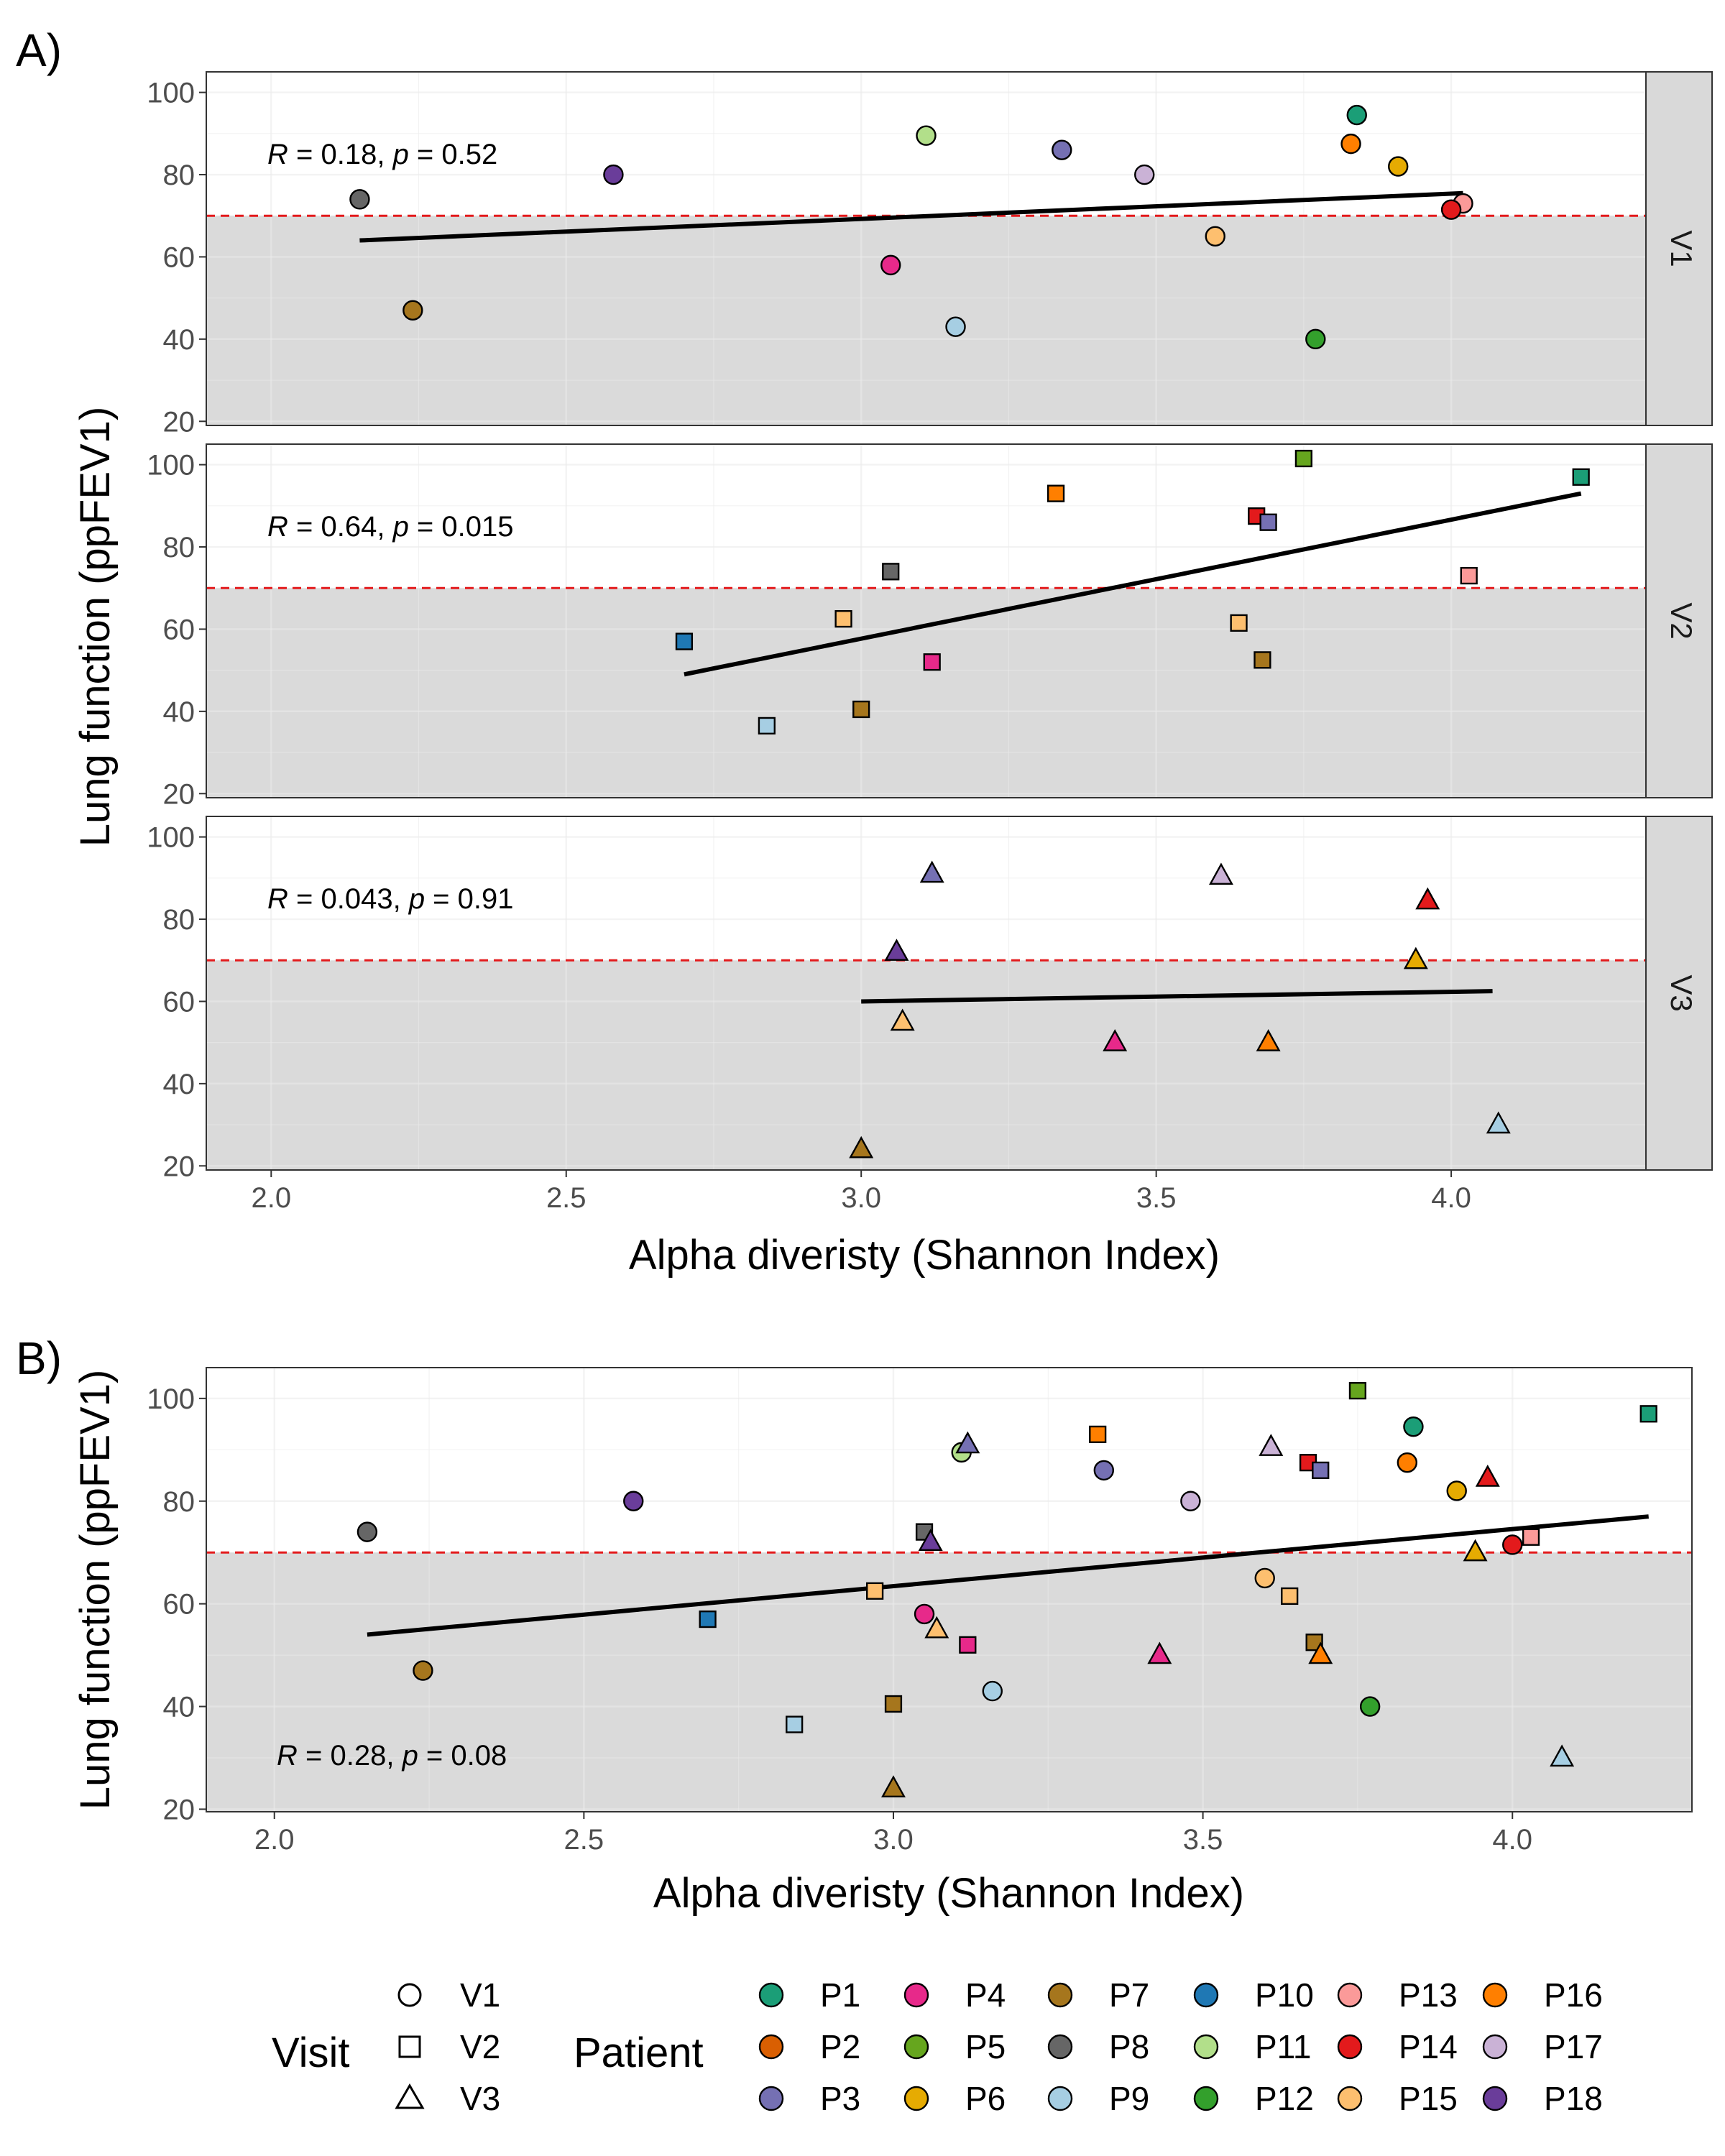  I want to click on legend-patient-label: P12, so click(1284, 2098).